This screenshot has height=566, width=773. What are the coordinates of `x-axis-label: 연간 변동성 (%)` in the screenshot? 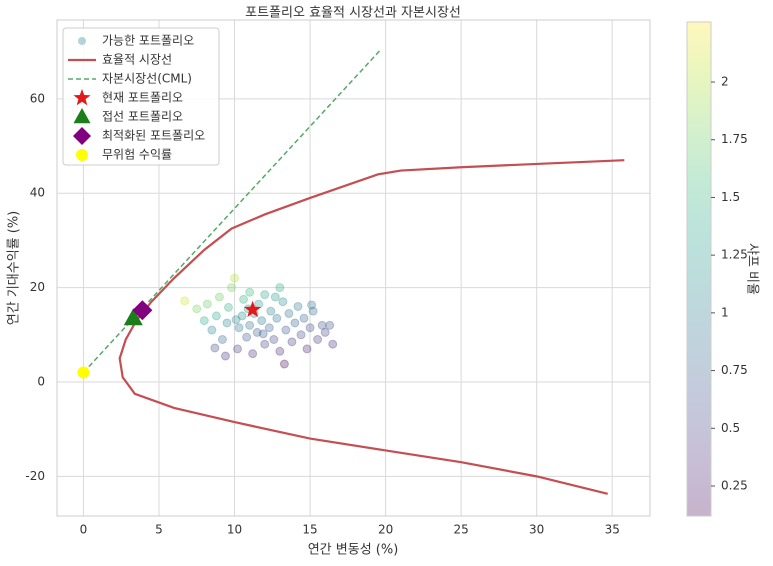 It's located at (353, 550).